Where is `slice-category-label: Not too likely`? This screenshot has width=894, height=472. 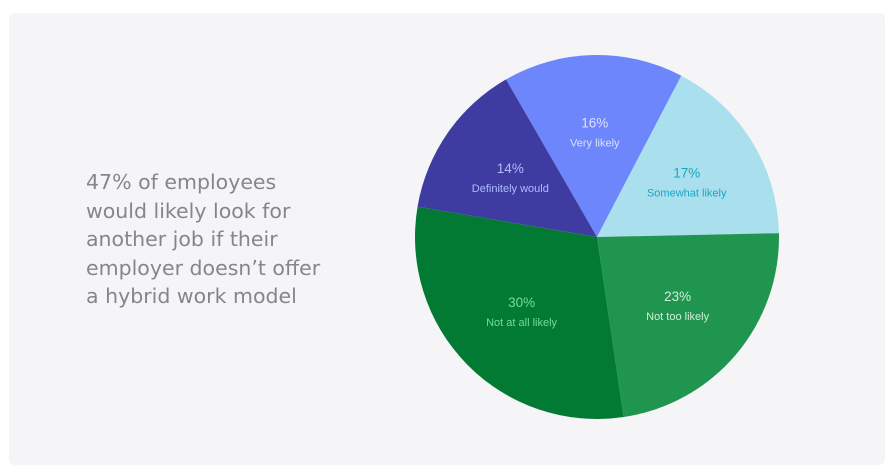
slice-category-label: Not too likely is located at coordinates (677, 317).